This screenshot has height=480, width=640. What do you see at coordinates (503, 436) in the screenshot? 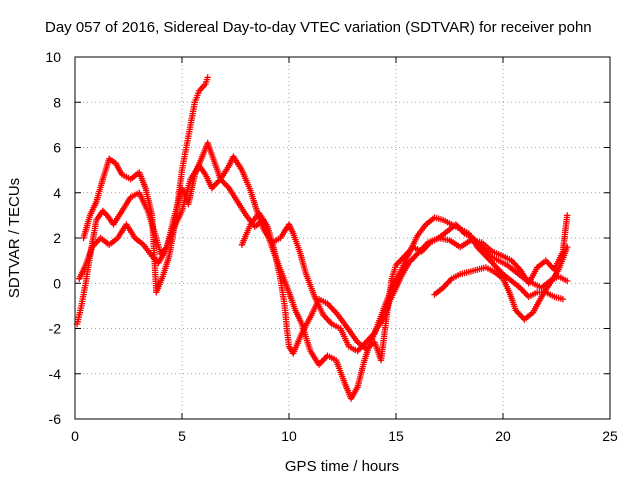
I see `x-tick-label: 20` at bounding box center [503, 436].